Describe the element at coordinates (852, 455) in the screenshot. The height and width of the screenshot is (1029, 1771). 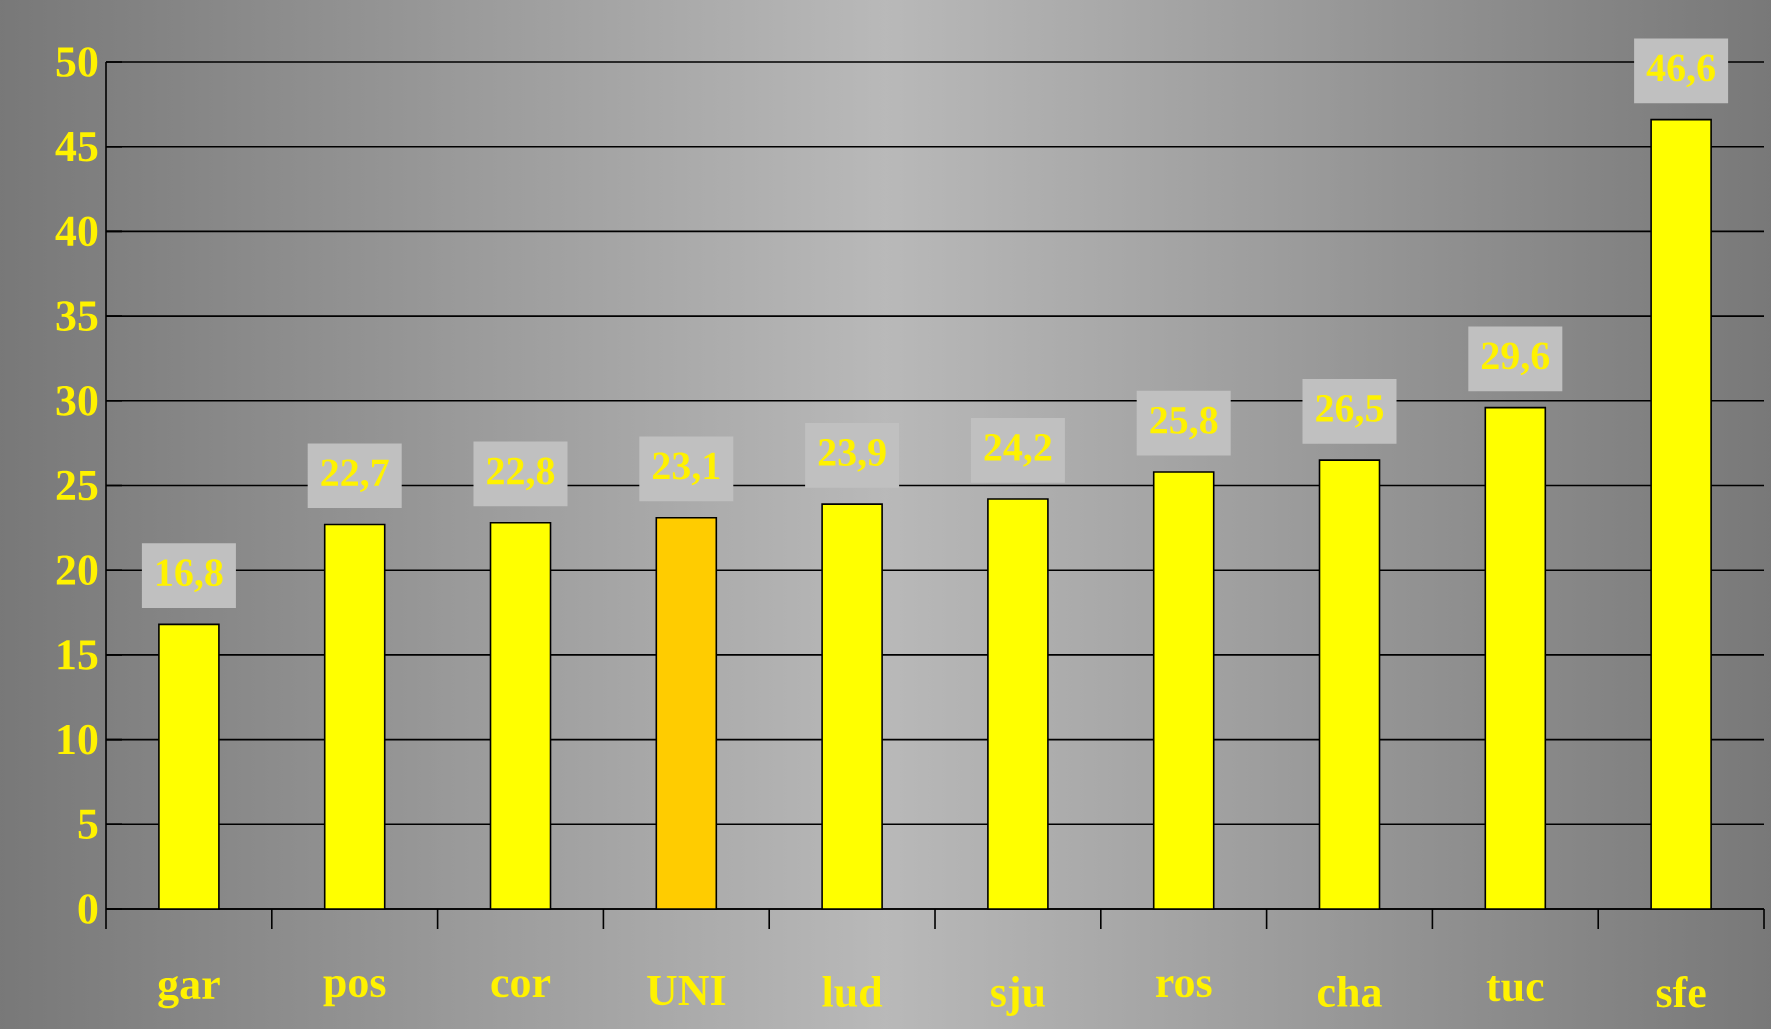
I see `data-label: 23,9` at that location.